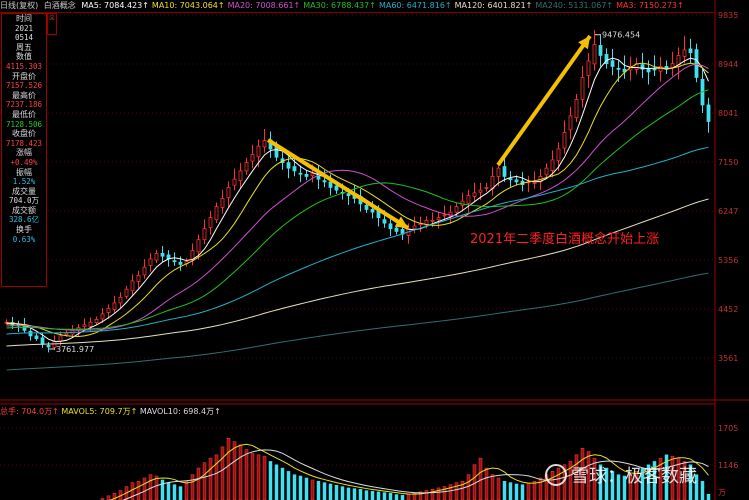 The height and width of the screenshot is (500, 749). I want to click on info-label: 数值, so click(24, 57).